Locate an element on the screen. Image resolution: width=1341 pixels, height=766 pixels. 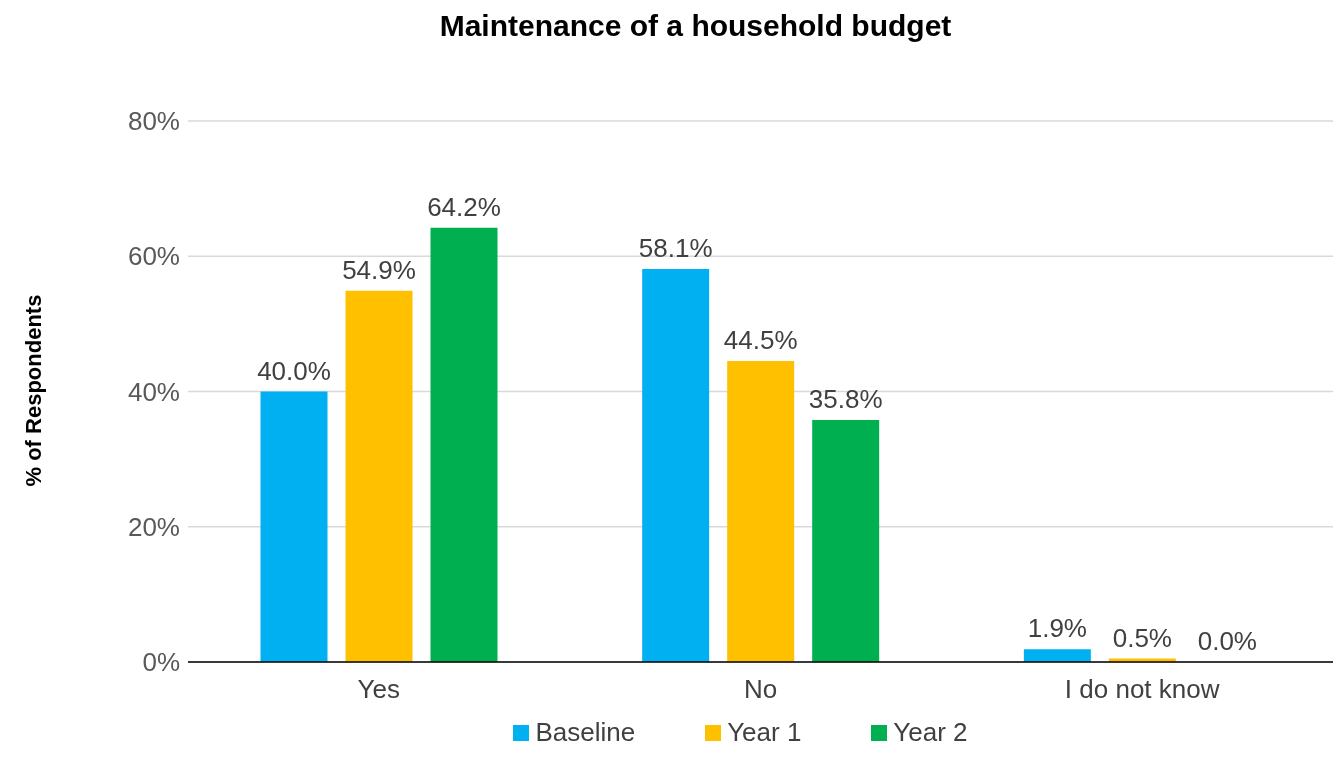
chart-title: Maintenance of a household budget is located at coordinates (695, 26).